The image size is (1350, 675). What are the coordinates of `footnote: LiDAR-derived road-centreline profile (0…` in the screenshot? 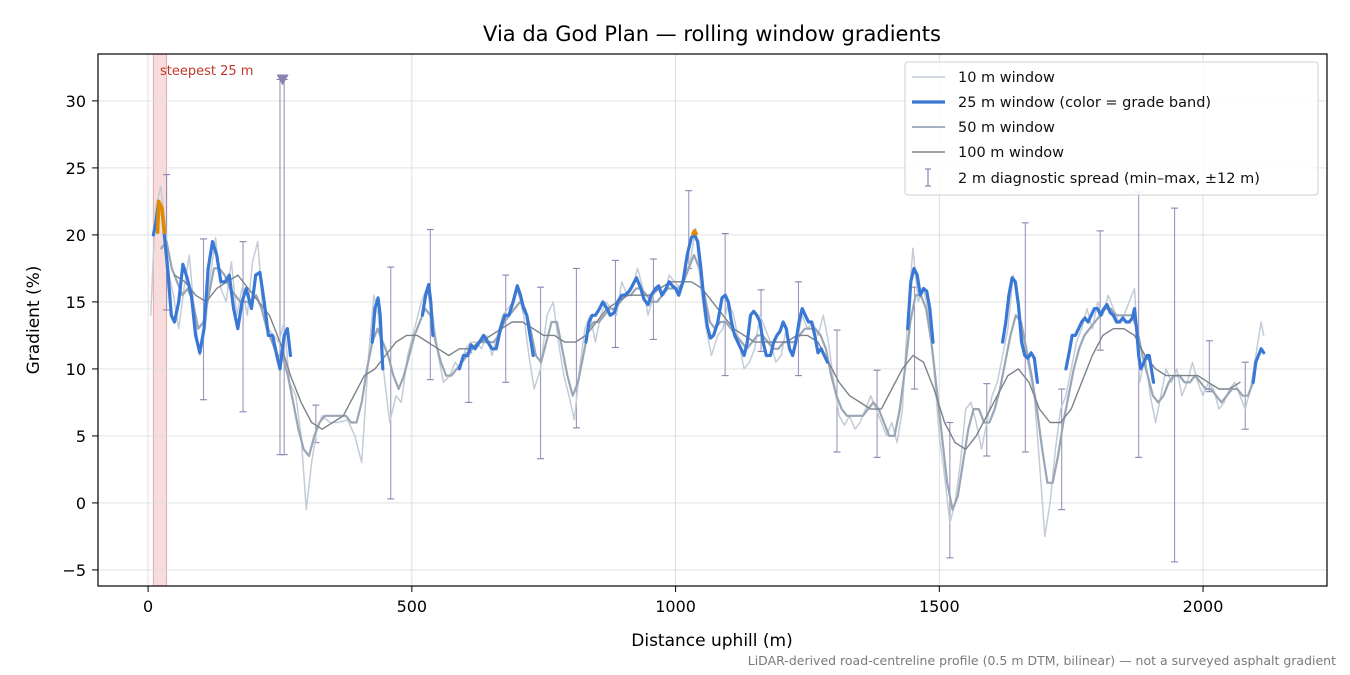 It's located at (1042, 660).